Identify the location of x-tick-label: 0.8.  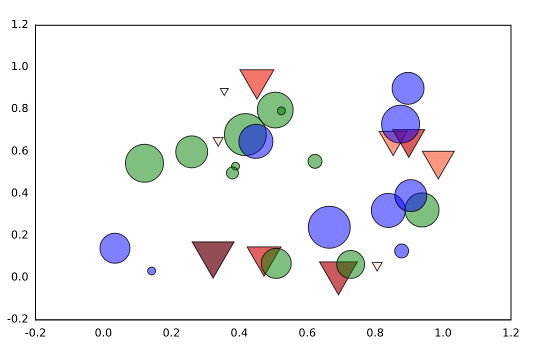
(375, 333).